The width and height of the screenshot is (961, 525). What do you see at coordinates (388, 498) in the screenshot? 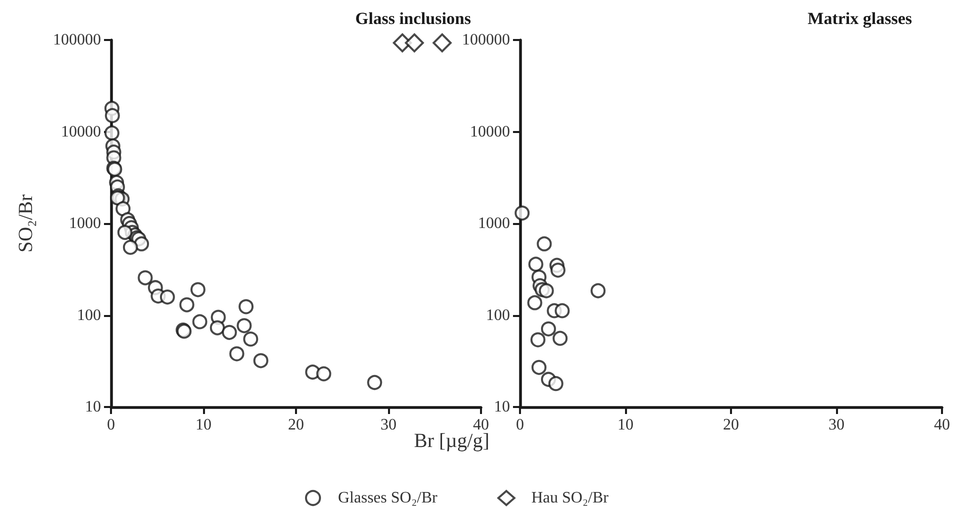
I see `legend-label: Glasses SO₂/Br` at bounding box center [388, 498].